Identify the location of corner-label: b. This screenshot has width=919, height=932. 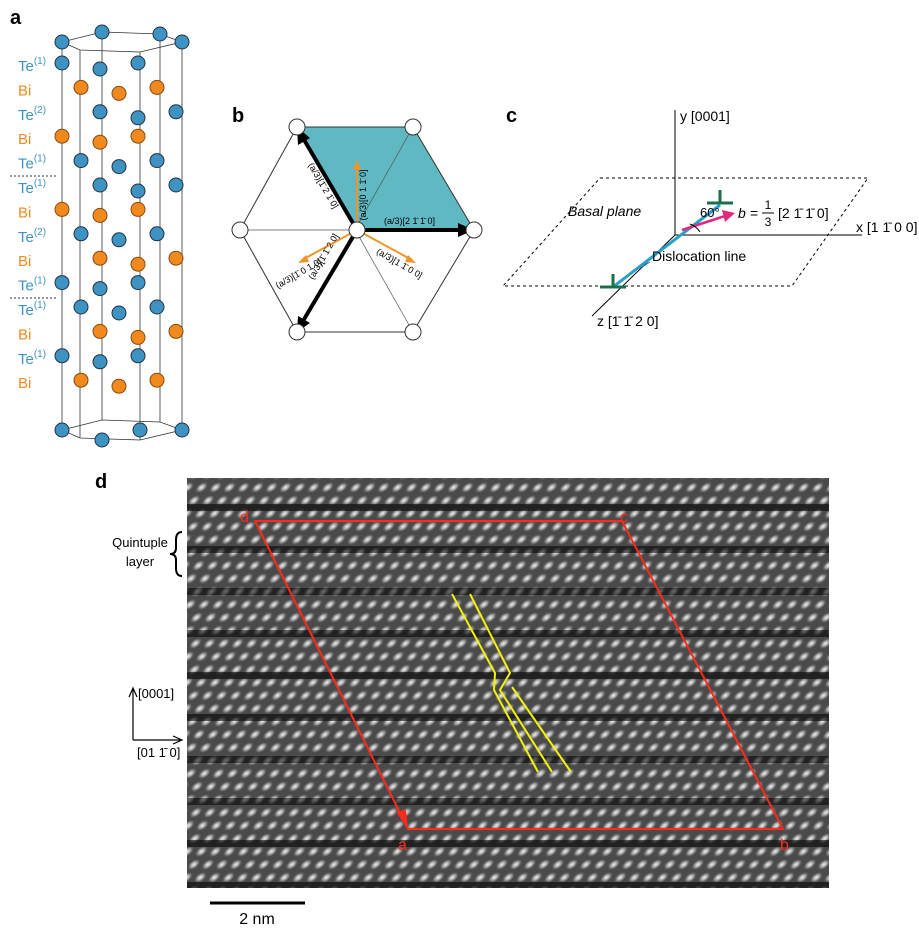
(784, 845).